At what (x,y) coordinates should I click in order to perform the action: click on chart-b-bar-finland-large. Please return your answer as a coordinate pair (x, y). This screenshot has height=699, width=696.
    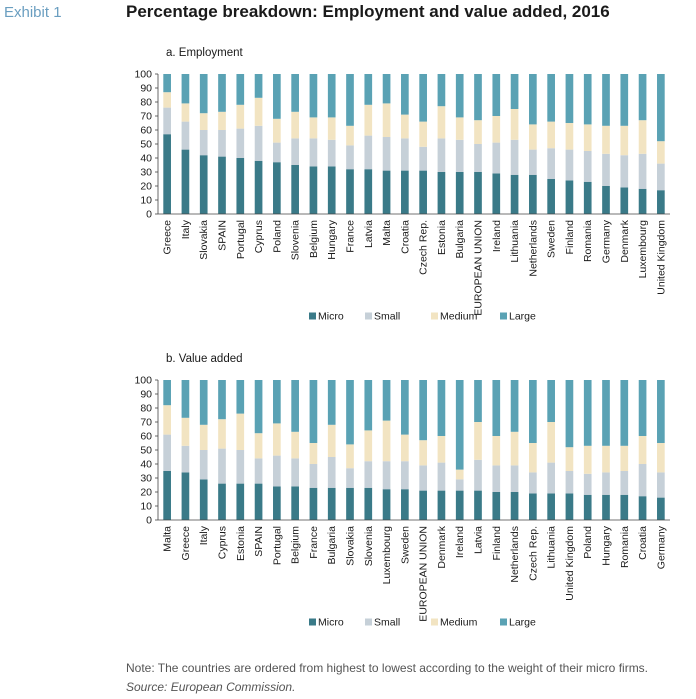
    Looking at the image, I should click on (496, 408).